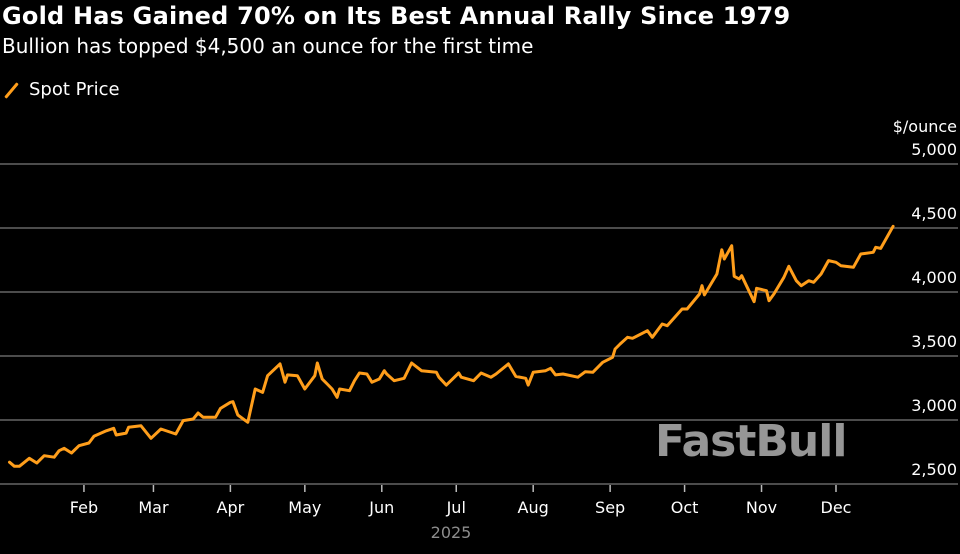 The width and height of the screenshot is (960, 554). What do you see at coordinates (610, 507) in the screenshot?
I see `x-tick-label: Sep` at bounding box center [610, 507].